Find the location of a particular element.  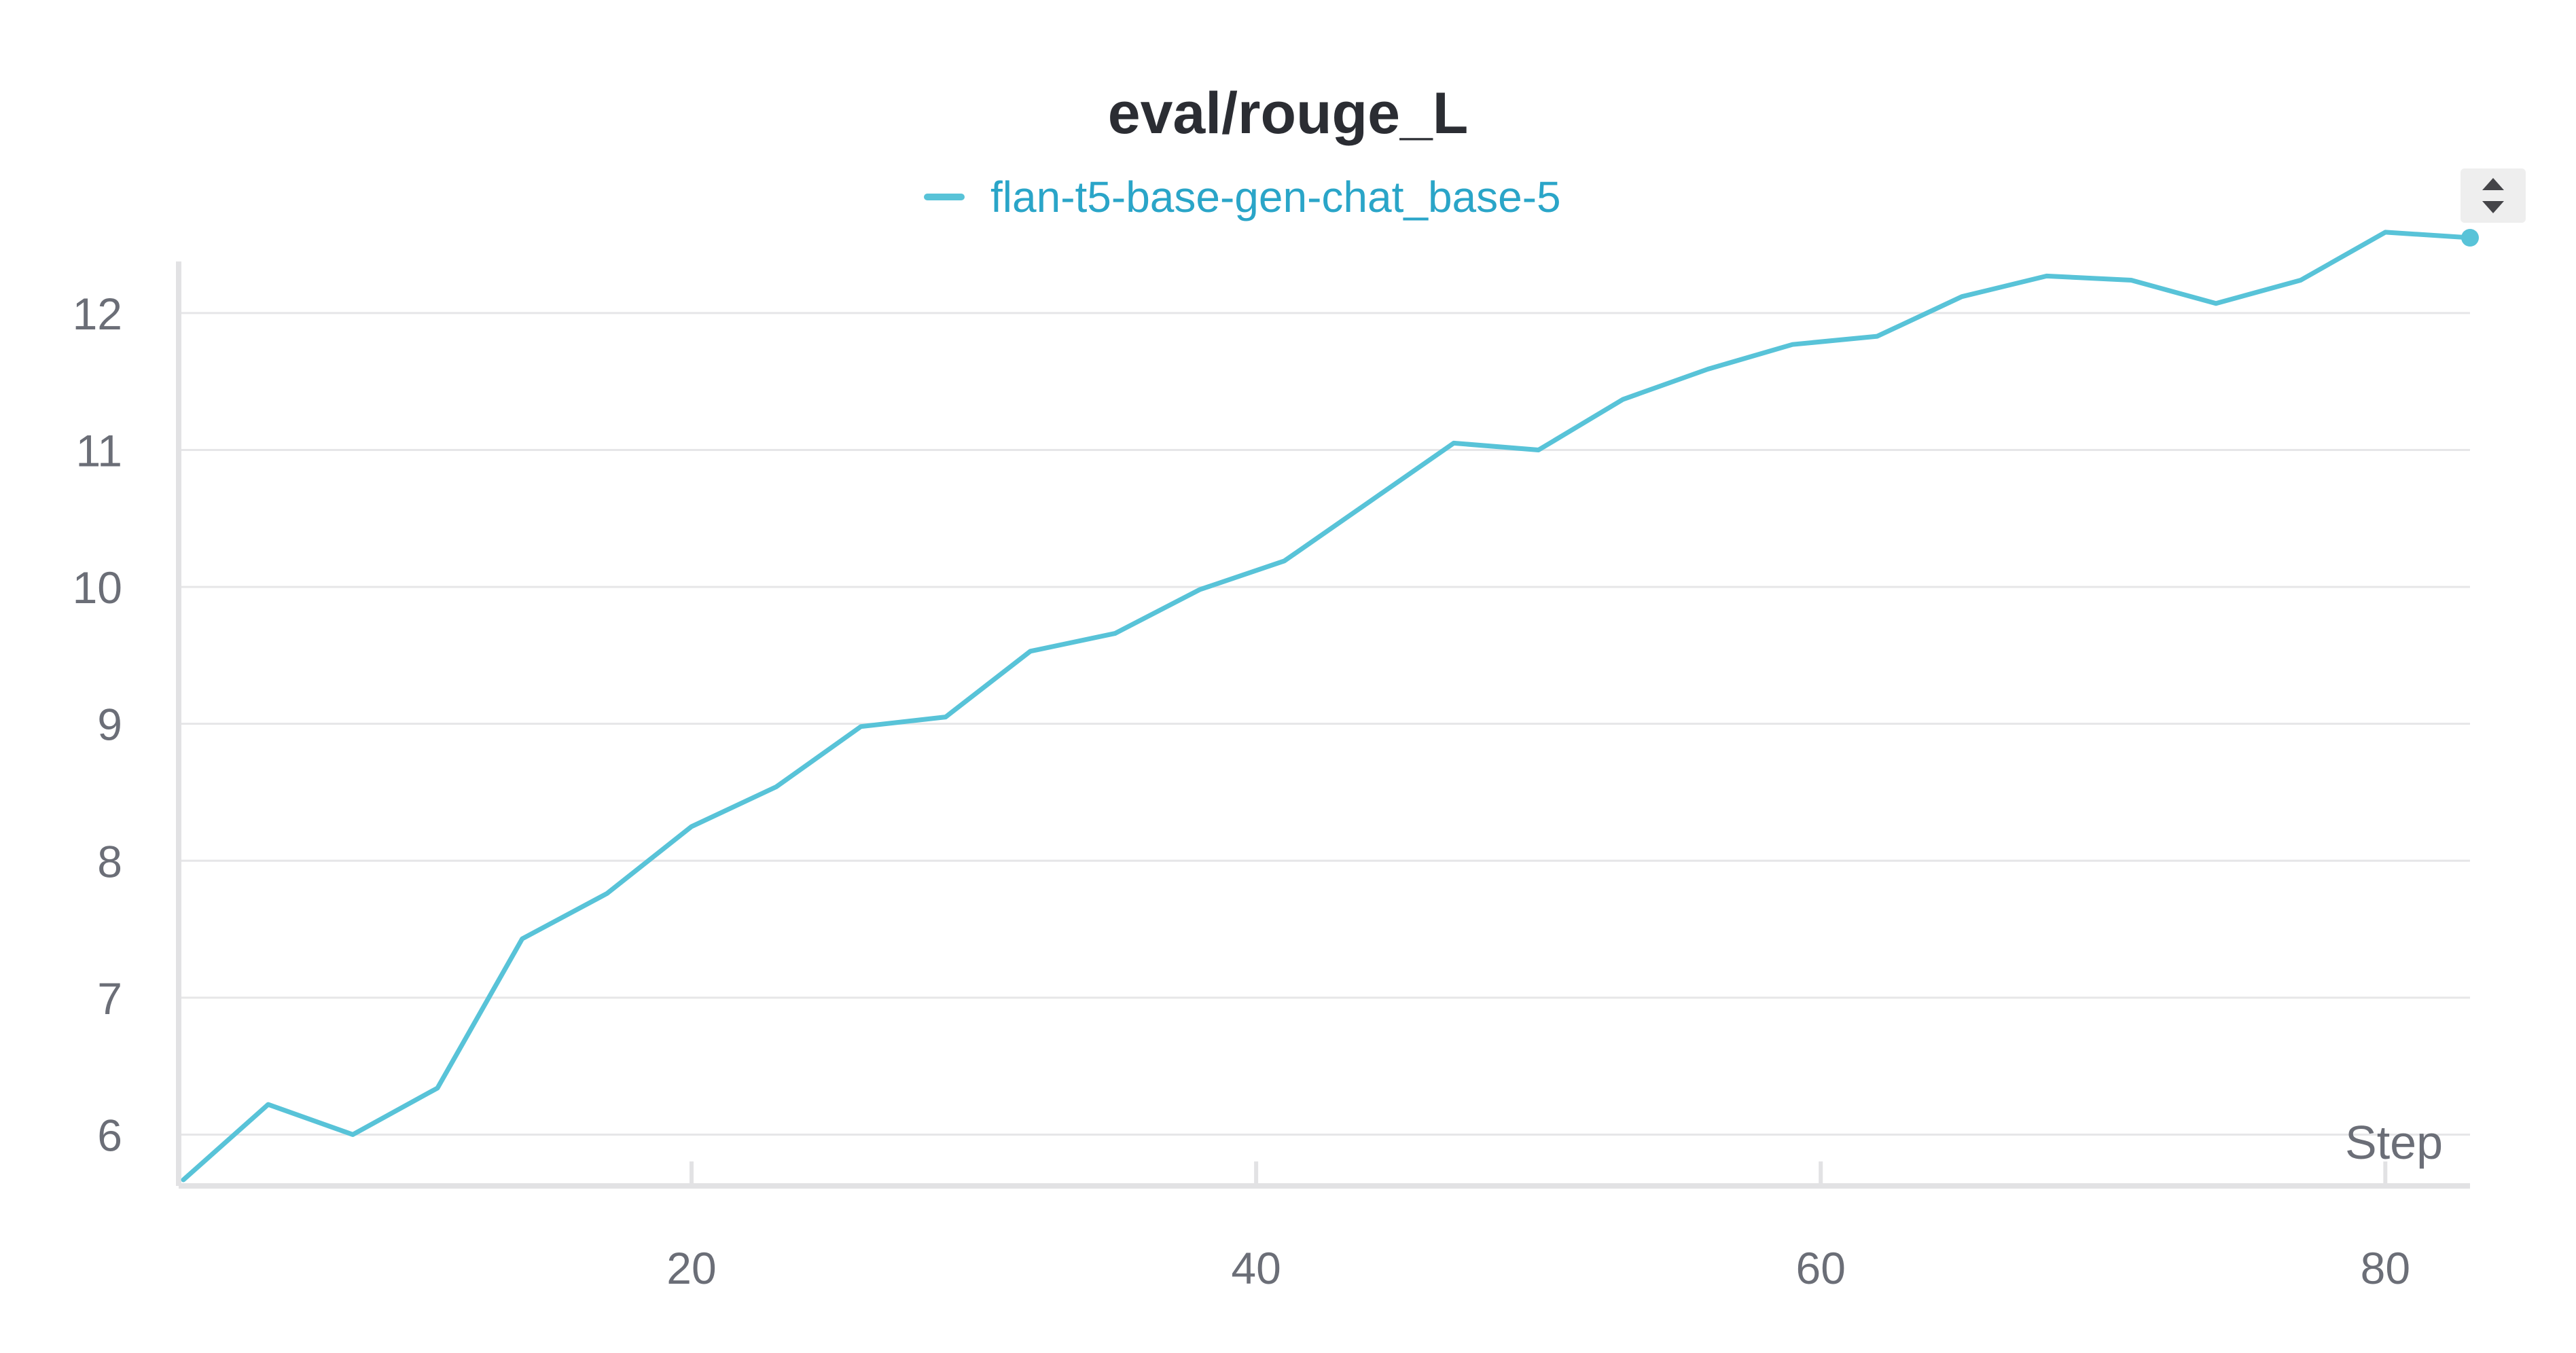

y-tick-label: 8 is located at coordinates (109, 861).